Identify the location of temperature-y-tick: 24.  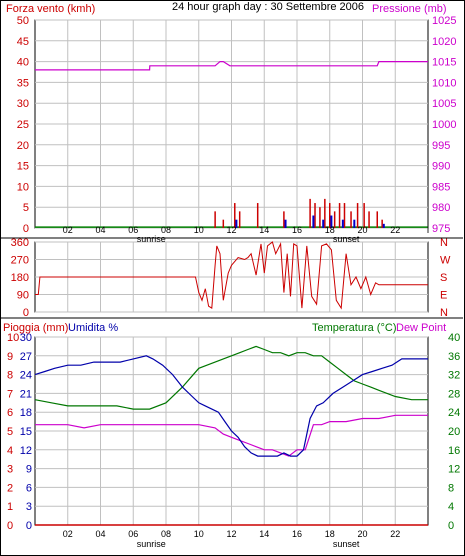
(454, 413).